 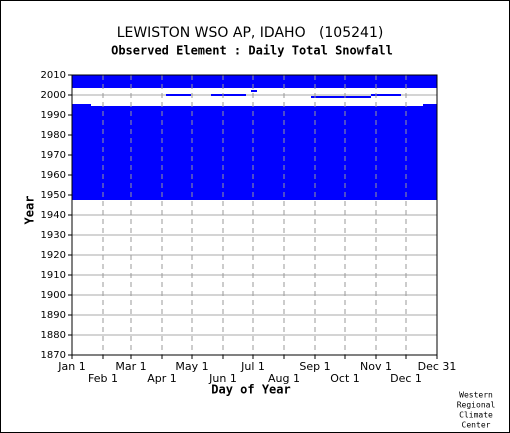 What do you see at coordinates (250, 33) in the screenshot?
I see `chart-title: LEWISTON WSO AP, IDAHO (105241)` at bounding box center [250, 33].